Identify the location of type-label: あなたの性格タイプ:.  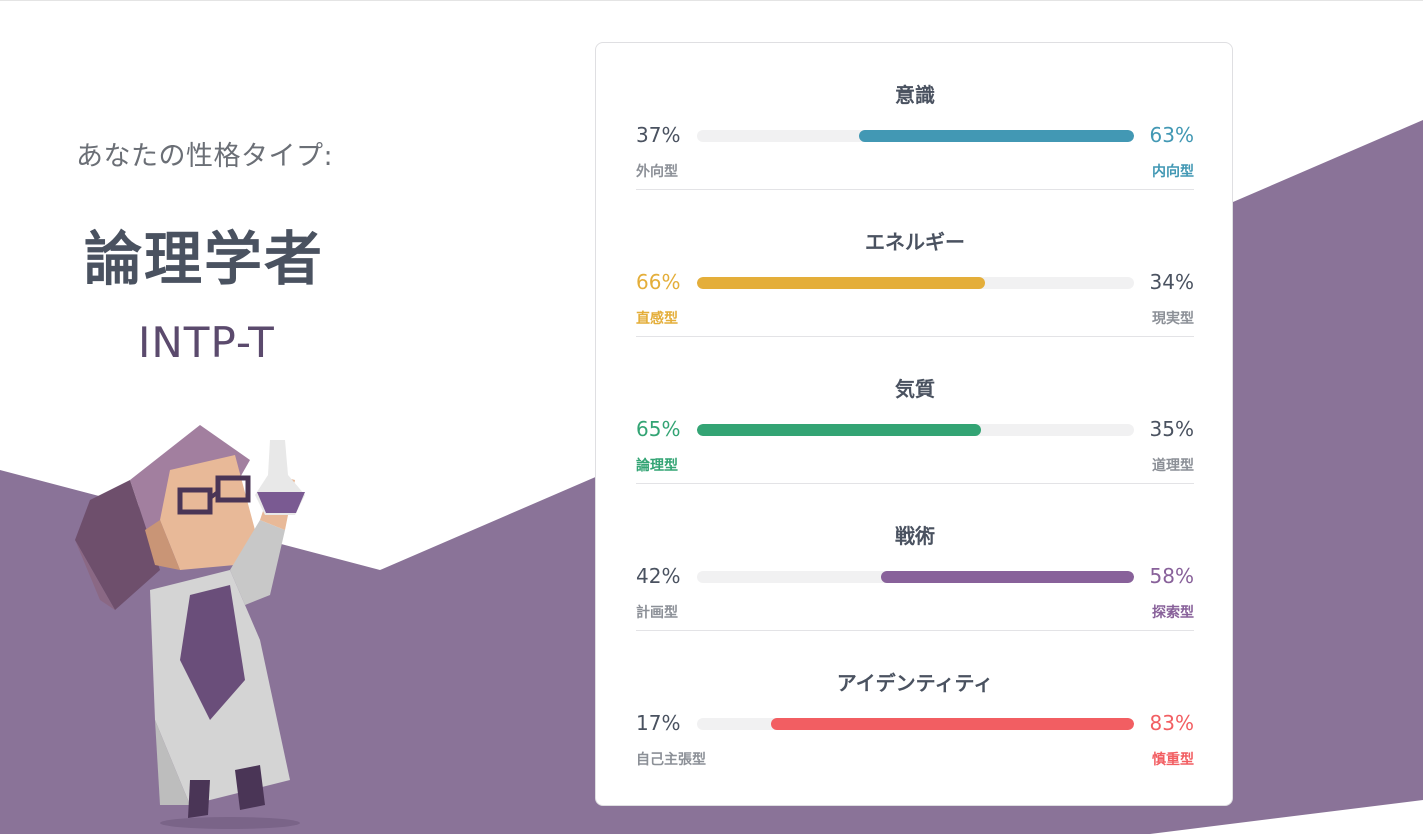
(205, 156).